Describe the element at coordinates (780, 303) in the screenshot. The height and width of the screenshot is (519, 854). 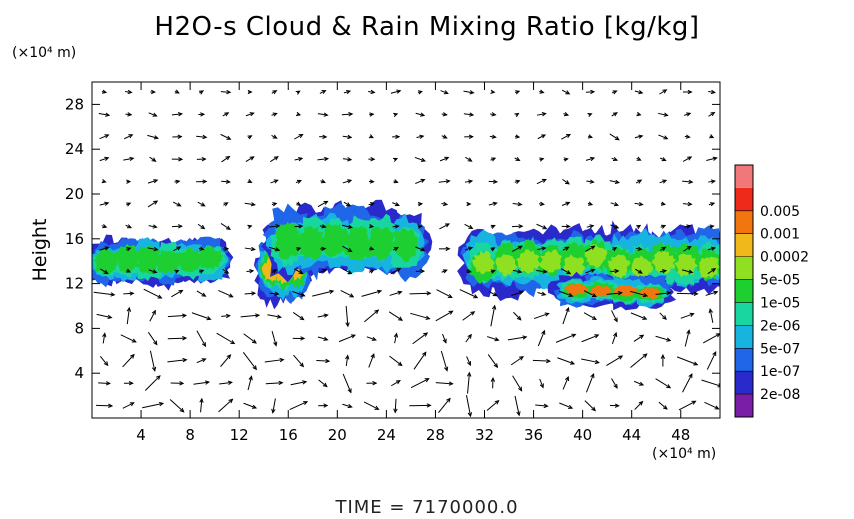
I see `colorbar-label: 1e-05` at that location.